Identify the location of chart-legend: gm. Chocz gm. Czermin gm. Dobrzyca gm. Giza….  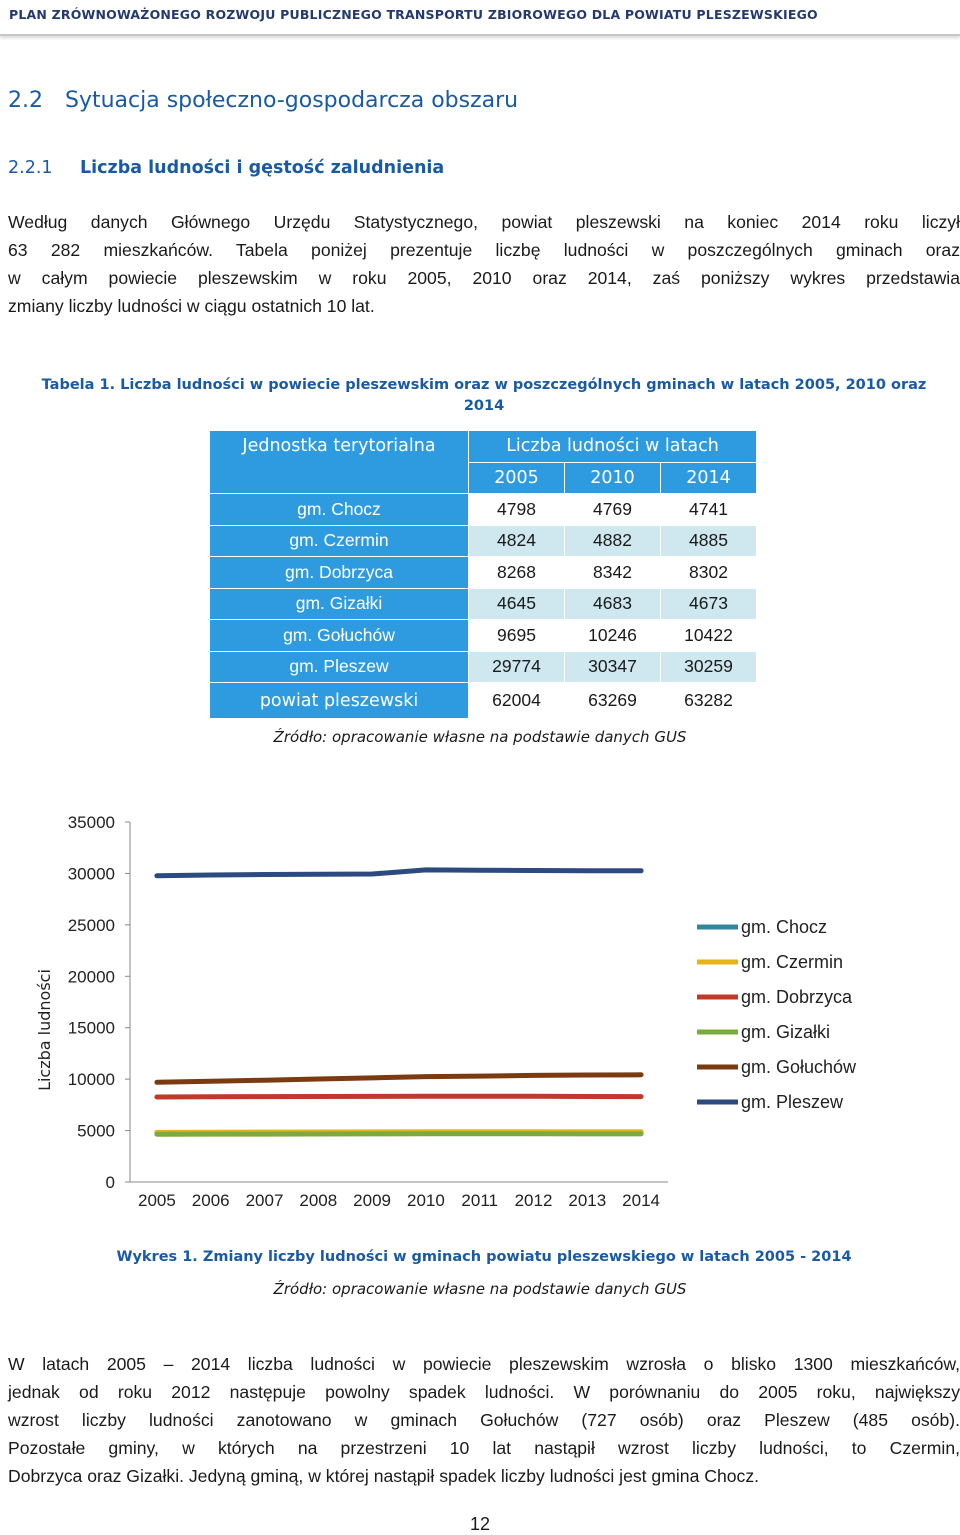
(777, 1014).